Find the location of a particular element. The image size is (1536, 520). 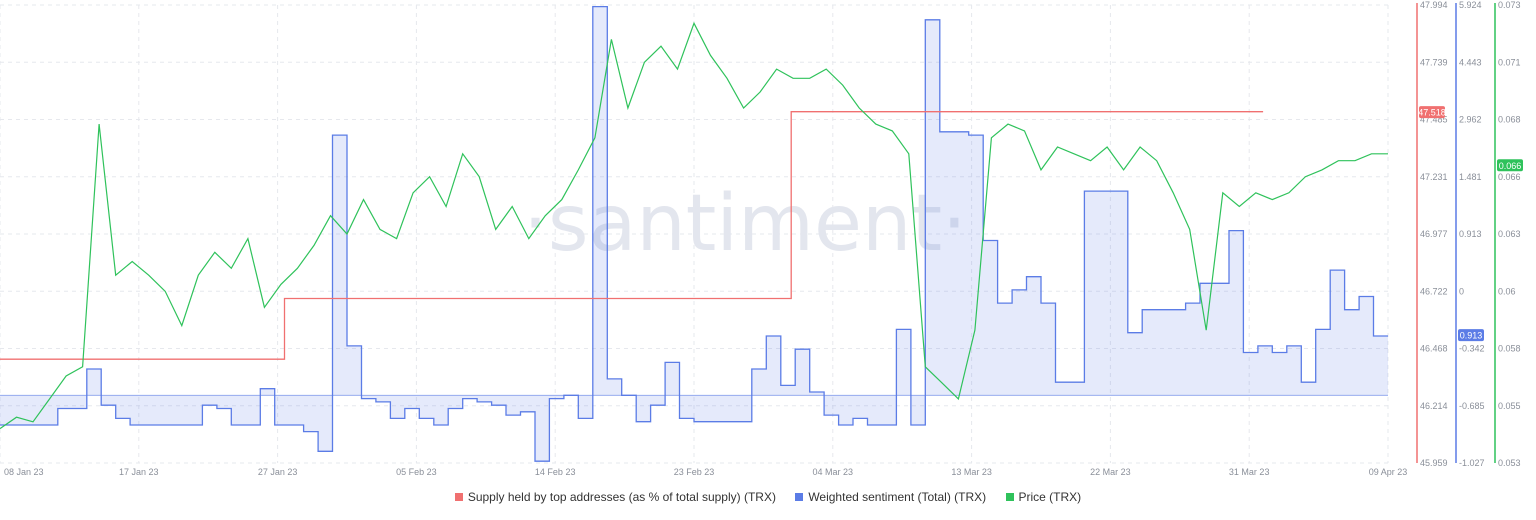

sentiment-badge-label: 0.913 is located at coordinates (1471, 336).